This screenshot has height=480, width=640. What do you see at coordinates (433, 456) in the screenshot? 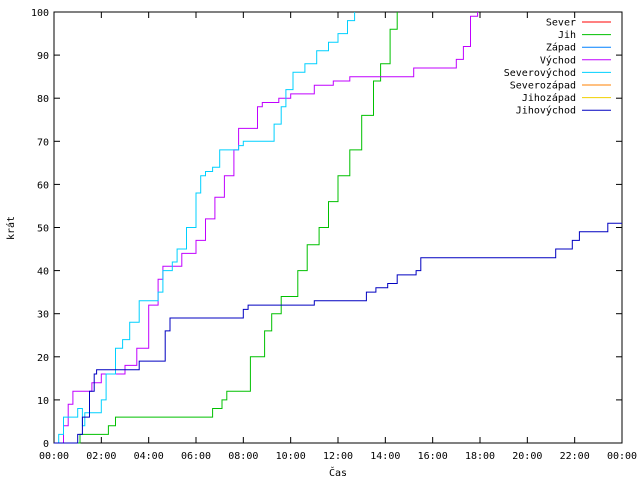
I see `x-tick-label: 16:00` at bounding box center [433, 456].